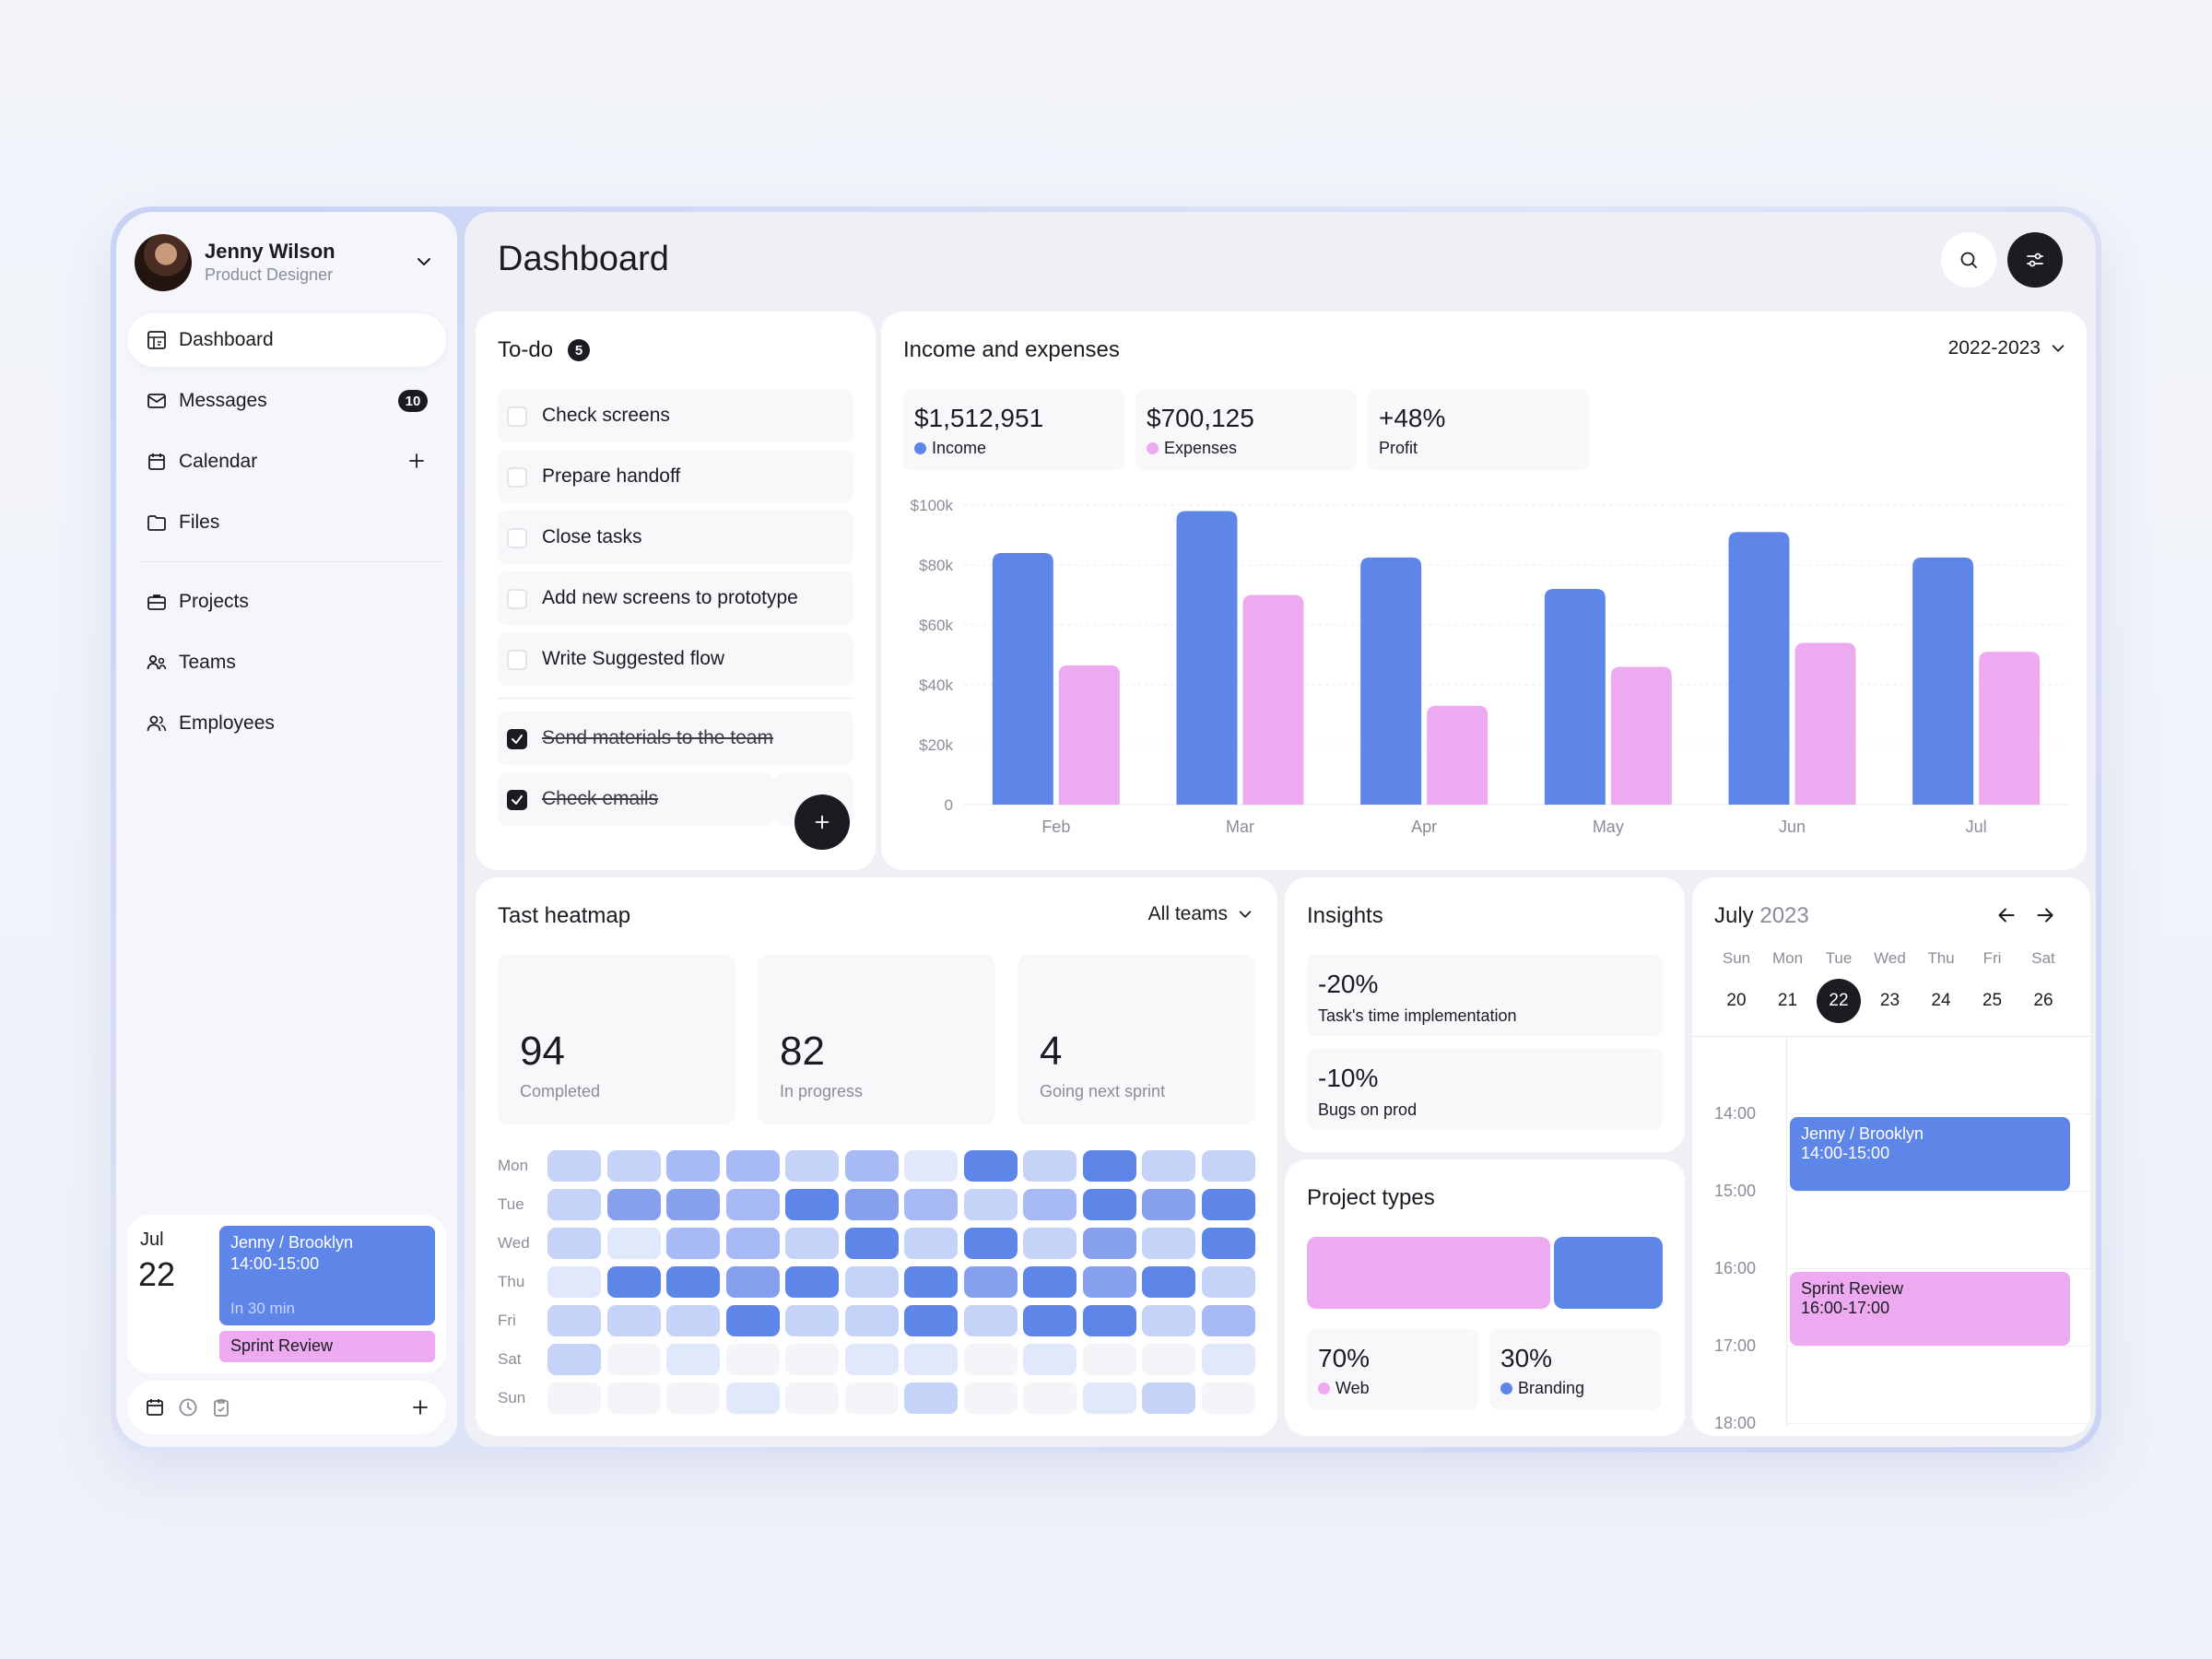 The image size is (2212, 1659). I want to click on calendar-date: 24, so click(1941, 1000).